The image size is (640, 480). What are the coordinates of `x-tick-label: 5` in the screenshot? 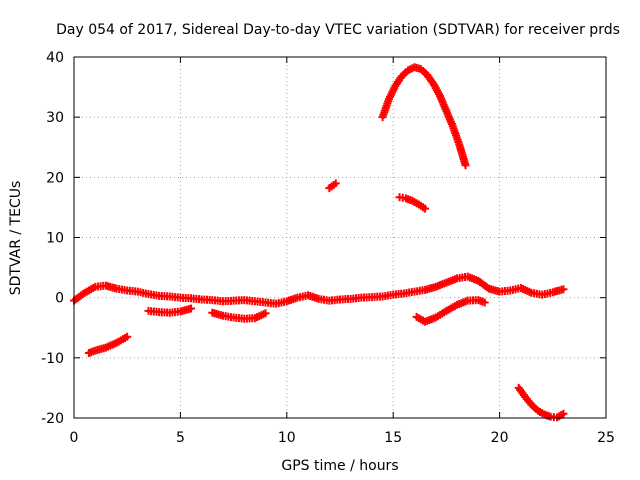 It's located at (180, 438).